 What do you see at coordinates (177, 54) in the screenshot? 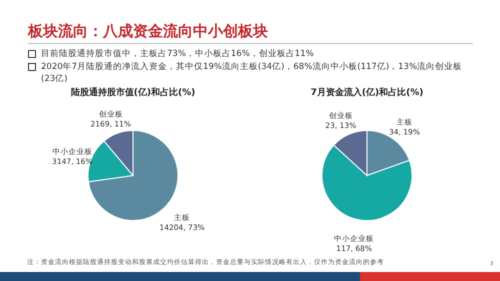
I see `text: 目前陆股通持股市值中，主板占73%，中小板占16%，创业板占11%` at bounding box center [177, 54].